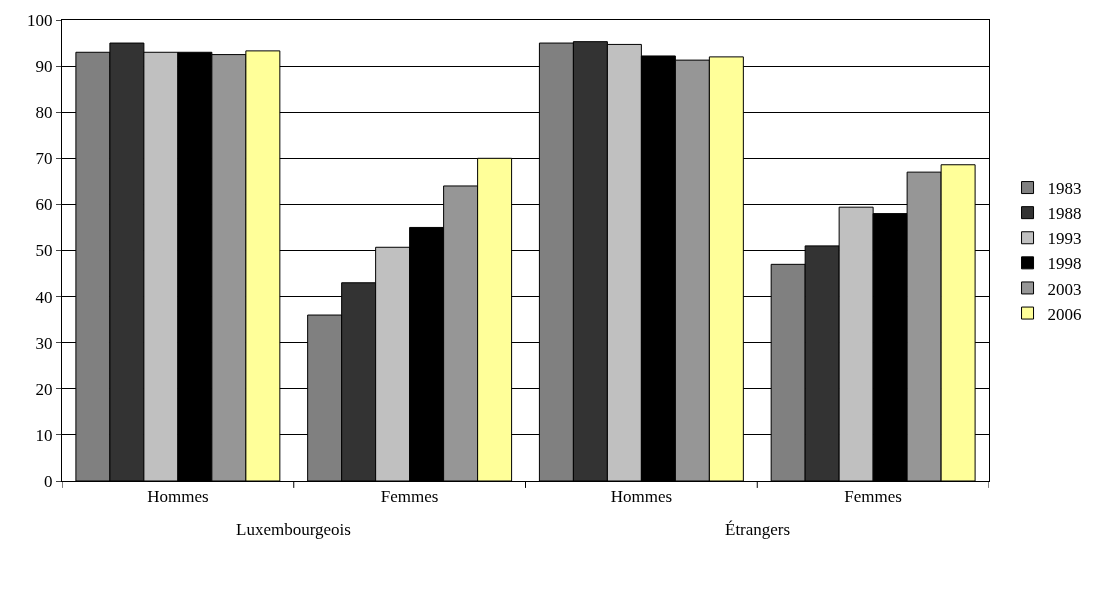 This screenshot has height=591, width=1109. Describe the element at coordinates (44, 251) in the screenshot. I see `y-tick-label: 50` at that location.